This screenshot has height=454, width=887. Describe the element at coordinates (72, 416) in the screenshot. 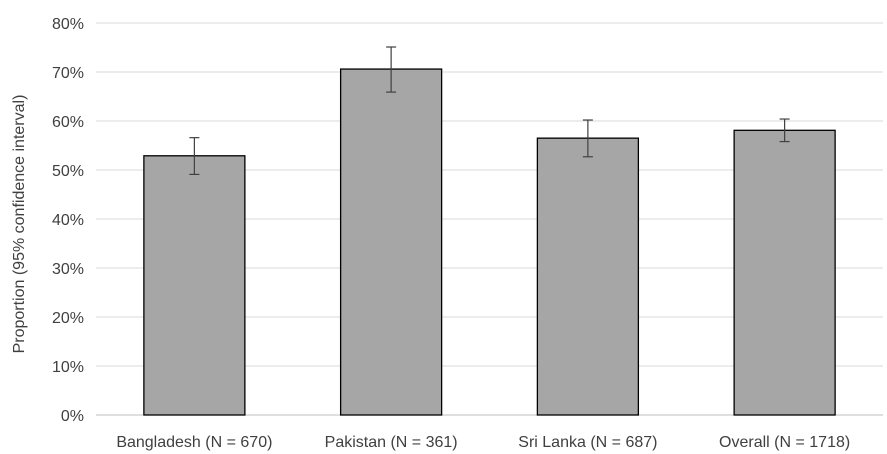

I see `y-tick-label: 0%` at that location.